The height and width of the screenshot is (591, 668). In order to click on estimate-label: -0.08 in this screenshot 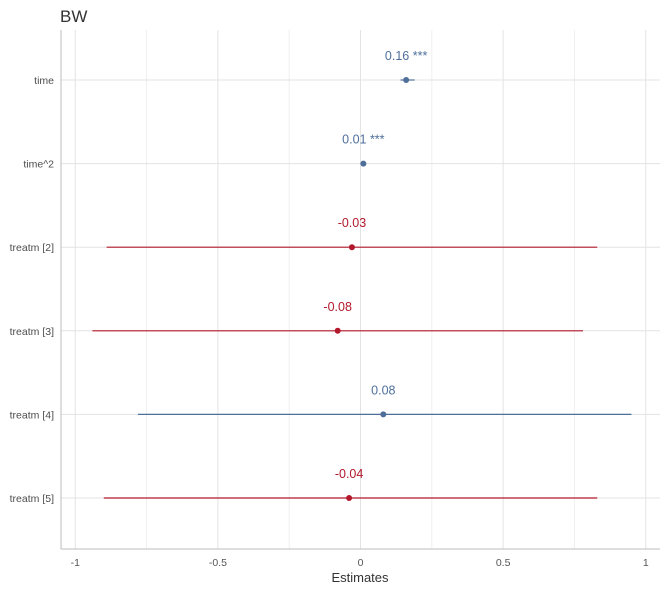, I will do `click(337, 307)`.